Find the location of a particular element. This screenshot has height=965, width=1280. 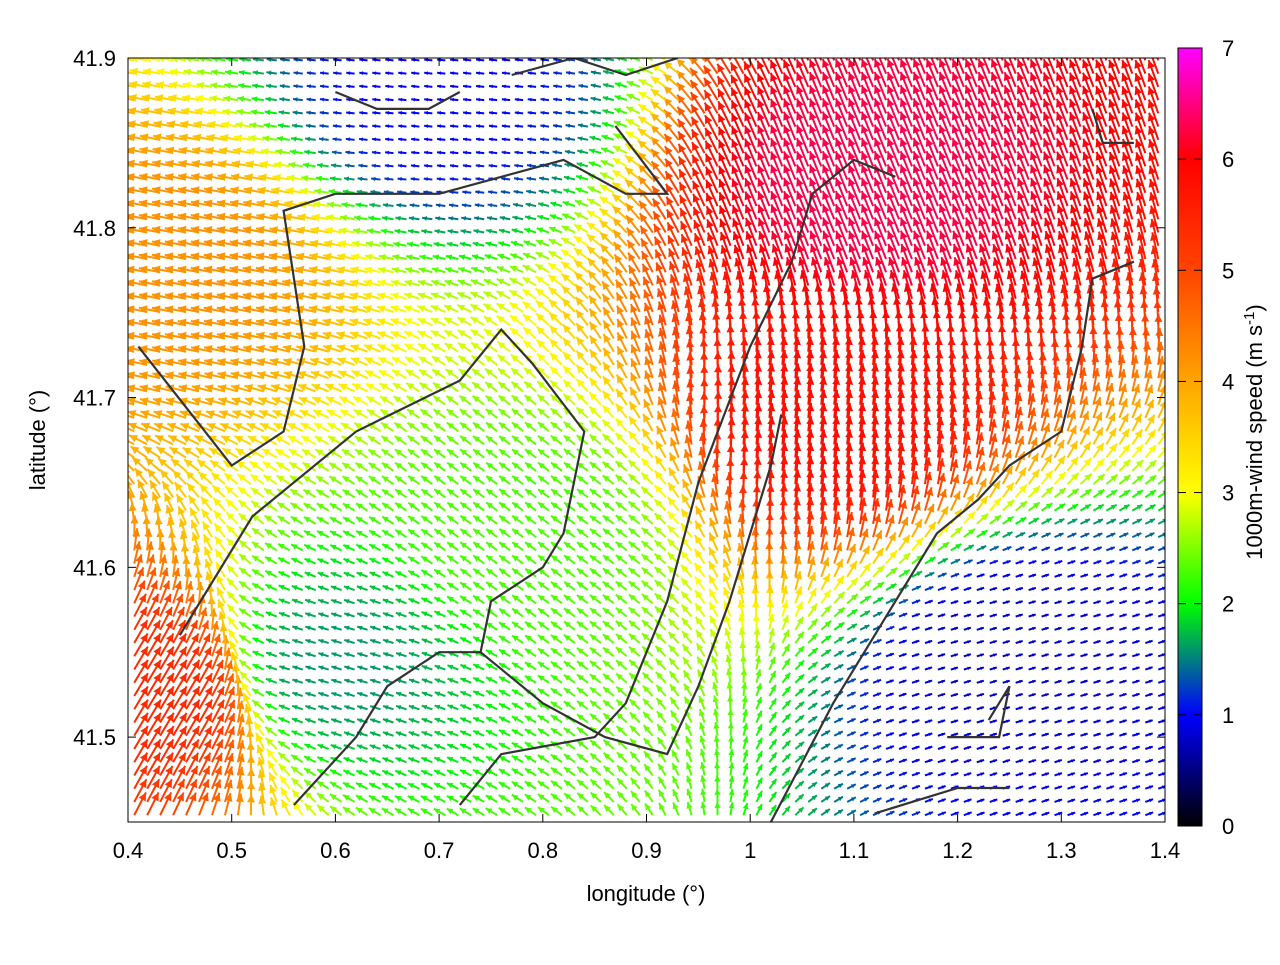

y-tick-label: 41.6 is located at coordinates (94, 567).